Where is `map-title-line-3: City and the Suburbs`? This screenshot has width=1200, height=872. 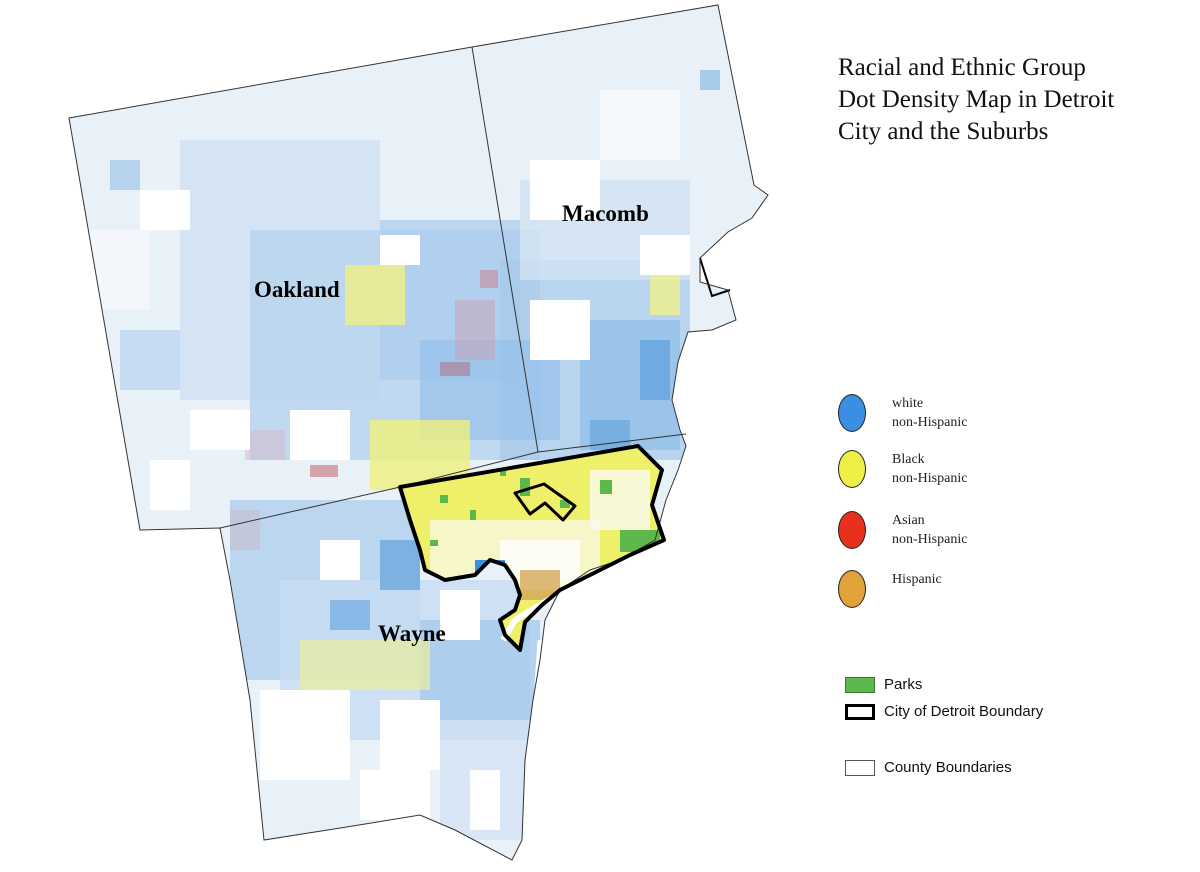
map-title-line-3: City and the Suburbs is located at coordinates (943, 131).